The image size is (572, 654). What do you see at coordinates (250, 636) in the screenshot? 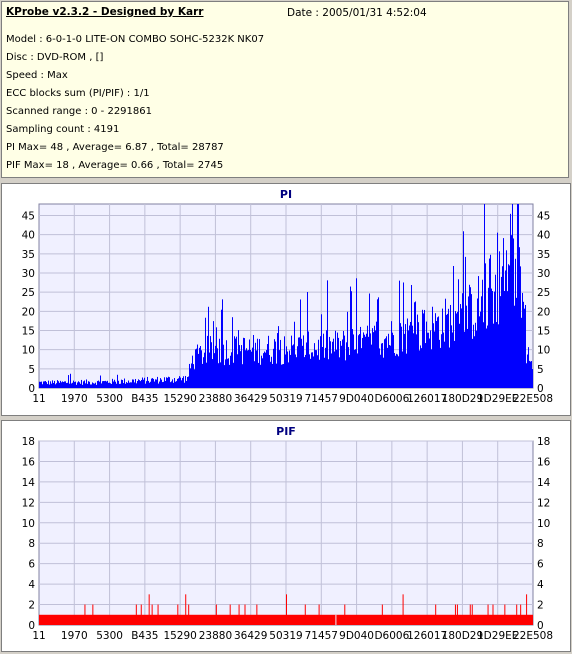
I see `x-tick-label: 36429` at bounding box center [250, 636].